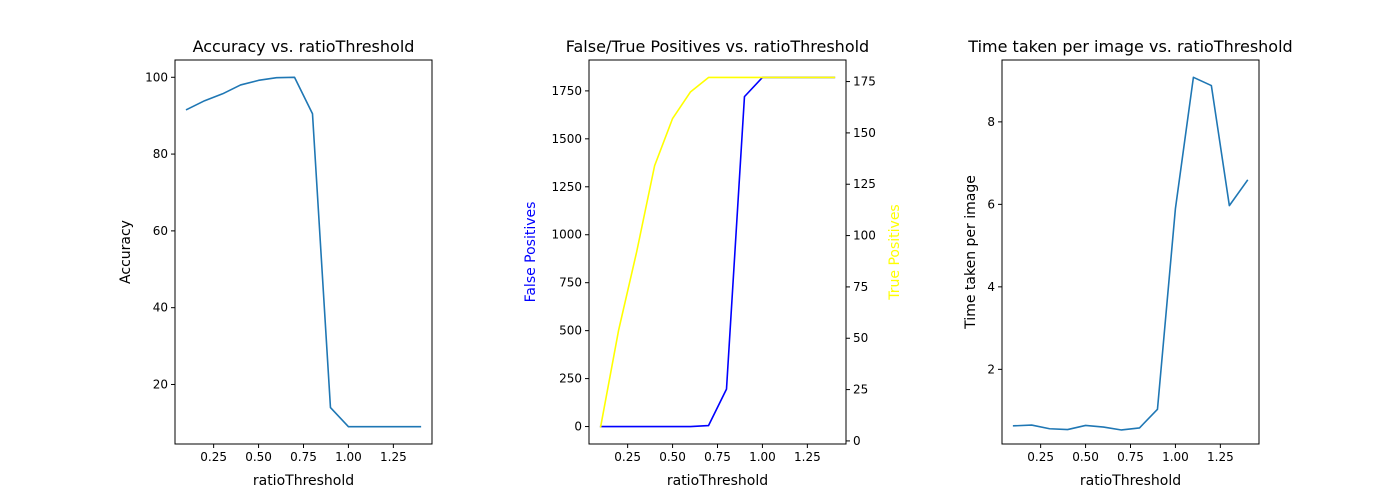 The image size is (1400, 500). Describe the element at coordinates (348, 457) in the screenshot. I see `accuracy-x-tick-label: 1.00` at that location.